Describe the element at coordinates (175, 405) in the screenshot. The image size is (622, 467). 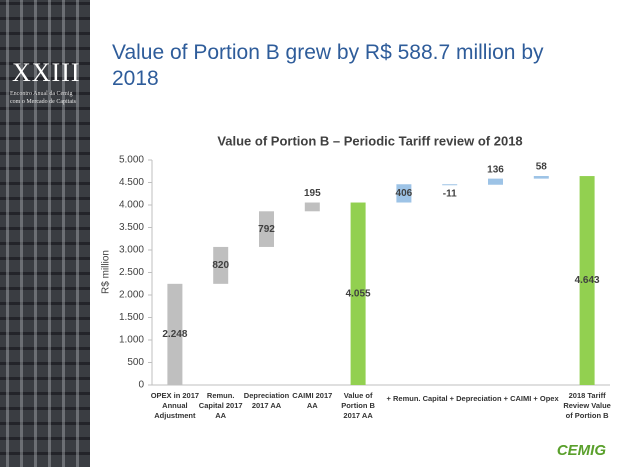
I see `x-tick-label: OPEX in 2017 Annual Adjustment` at that location.